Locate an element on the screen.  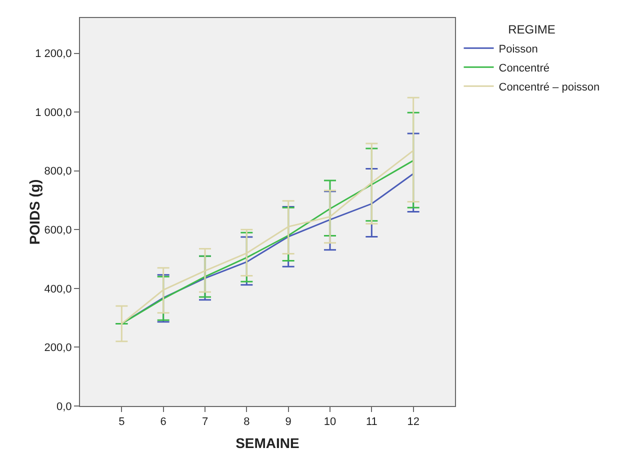
x-tick-label: 8 is located at coordinates (247, 422).